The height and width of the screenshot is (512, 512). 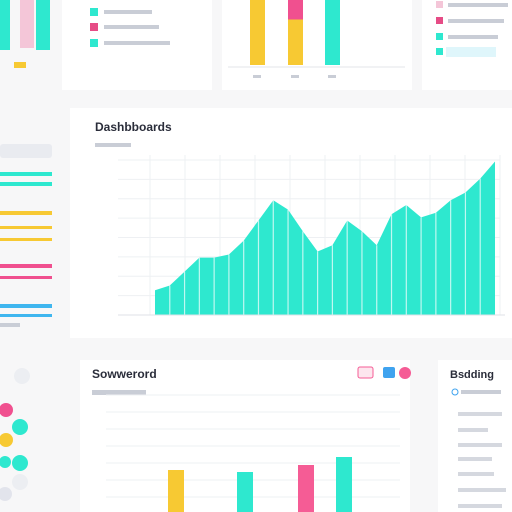 What do you see at coordinates (472, 375) in the screenshot?
I see `panel-title: Bsdding` at bounding box center [472, 375].